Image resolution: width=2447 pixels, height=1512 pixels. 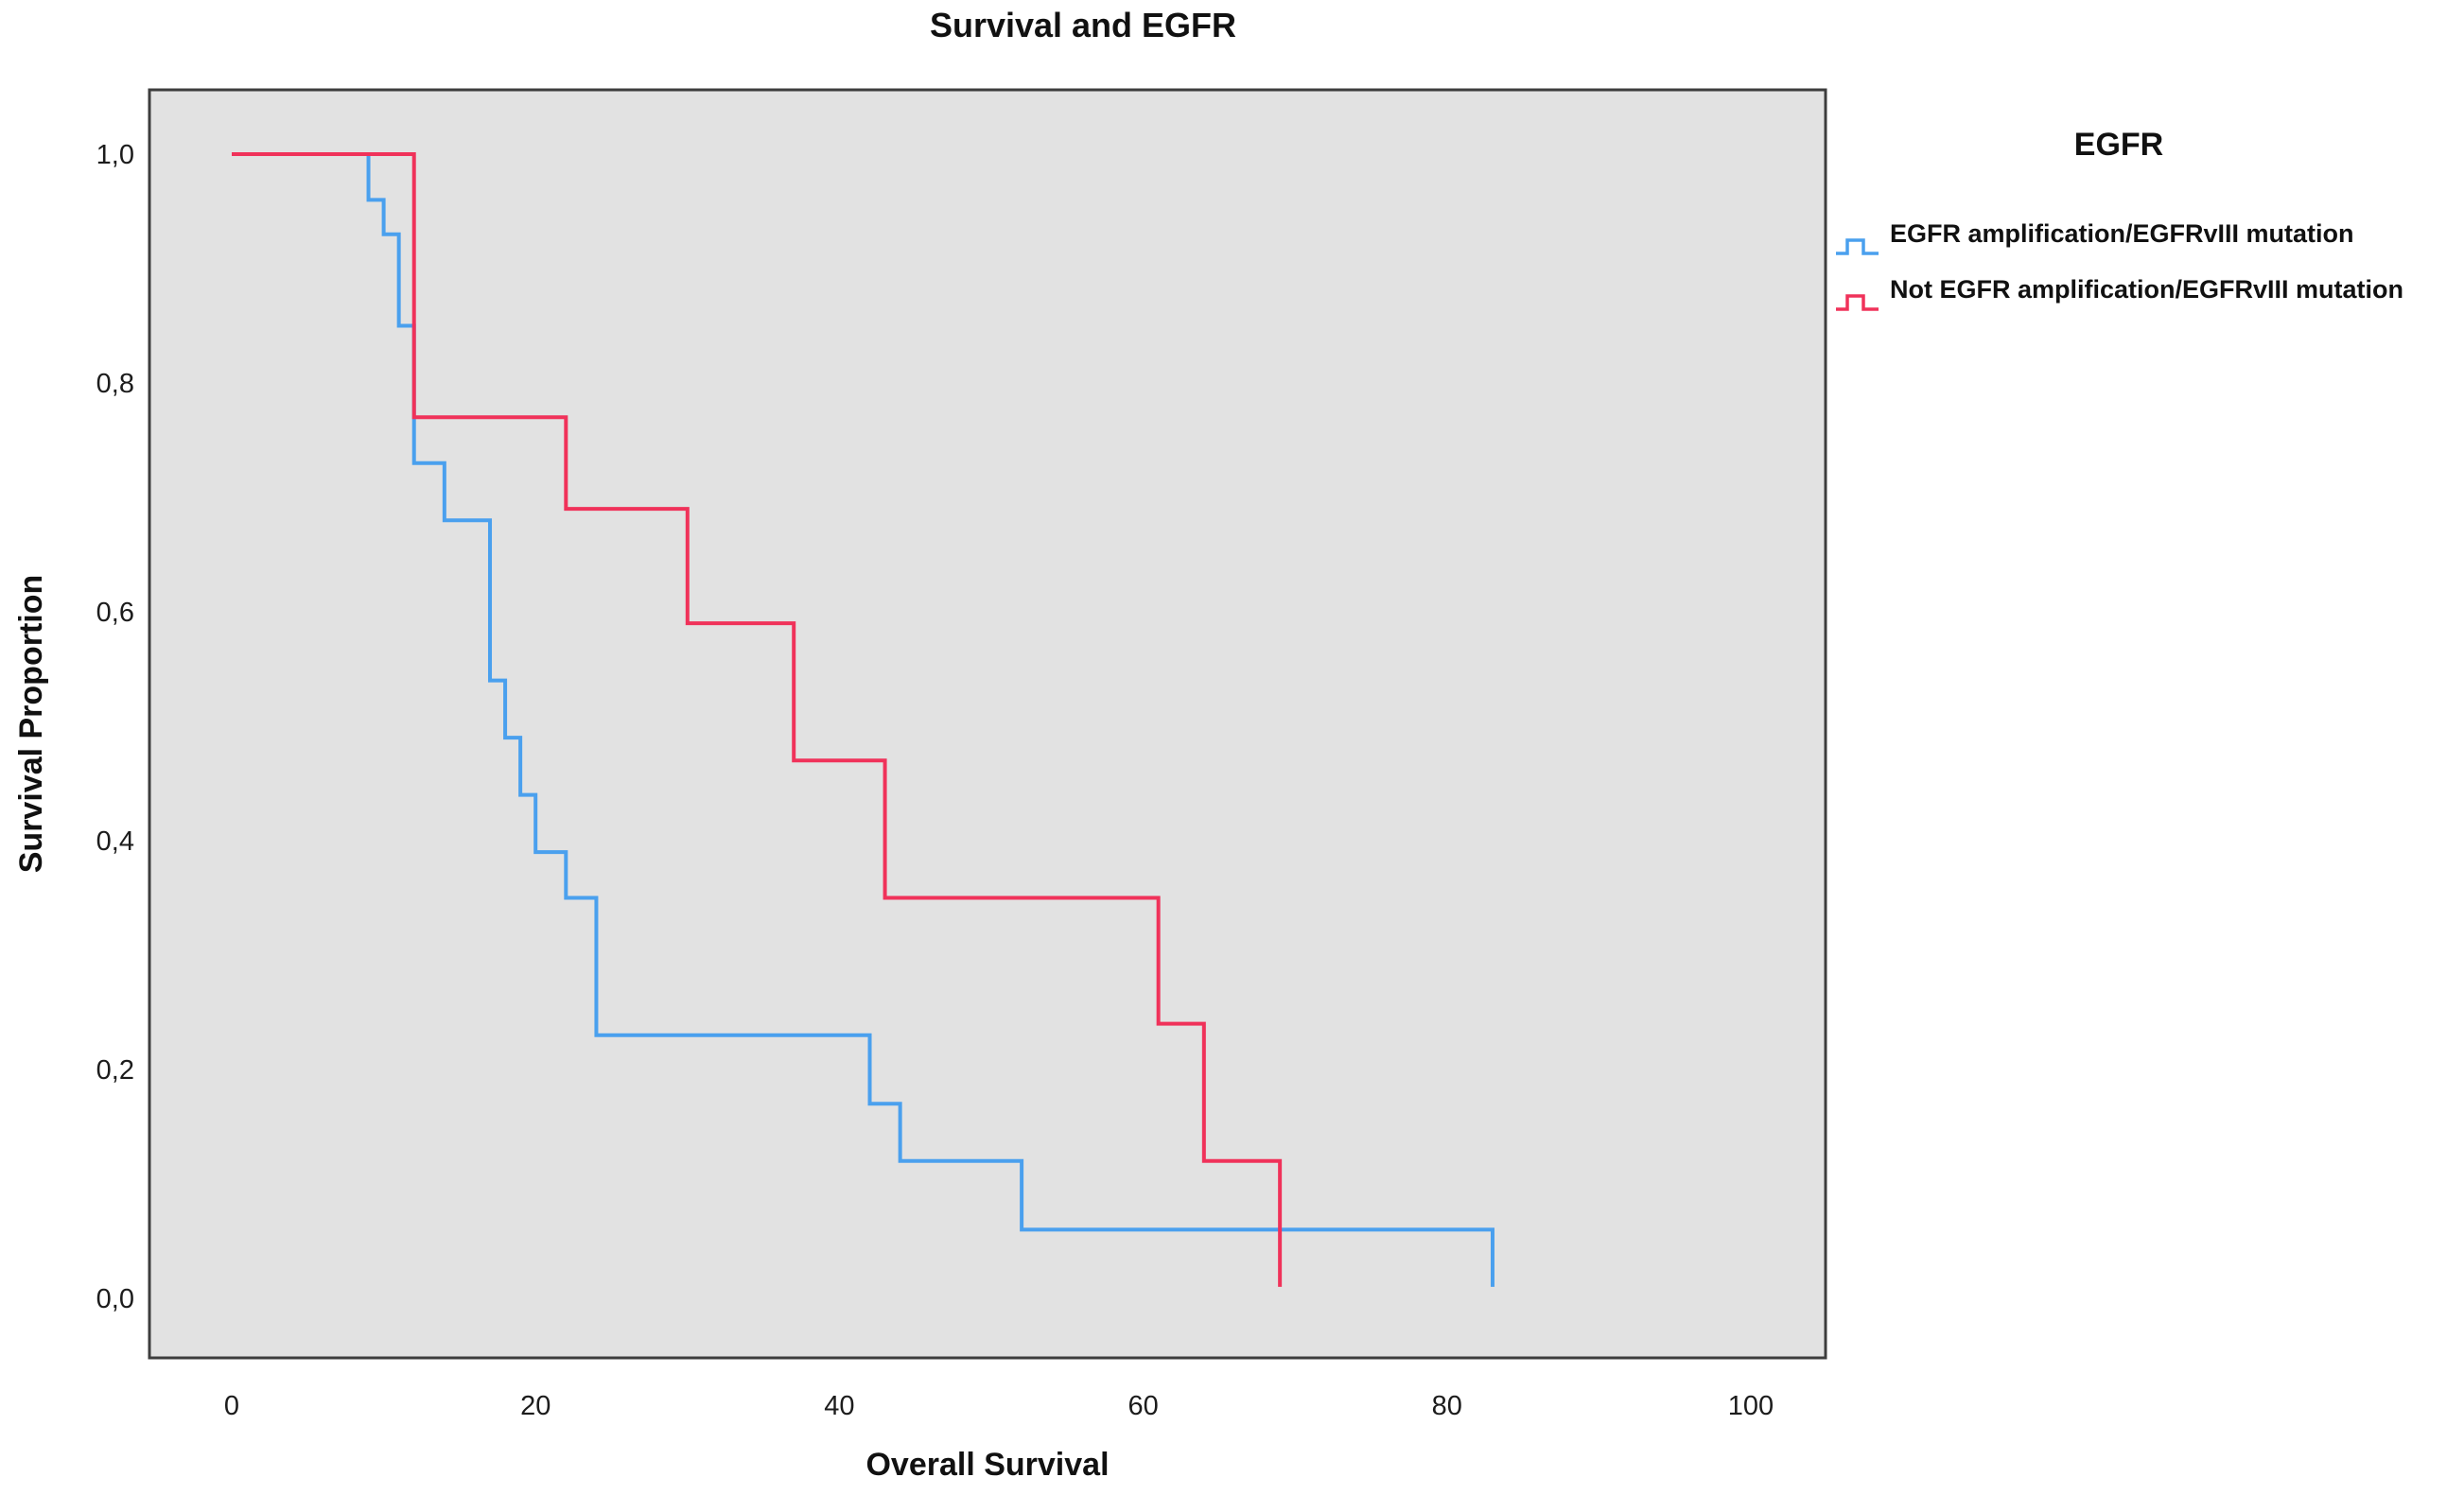 I want to click on step-line-swatch-red-icon, so click(x=1857, y=302).